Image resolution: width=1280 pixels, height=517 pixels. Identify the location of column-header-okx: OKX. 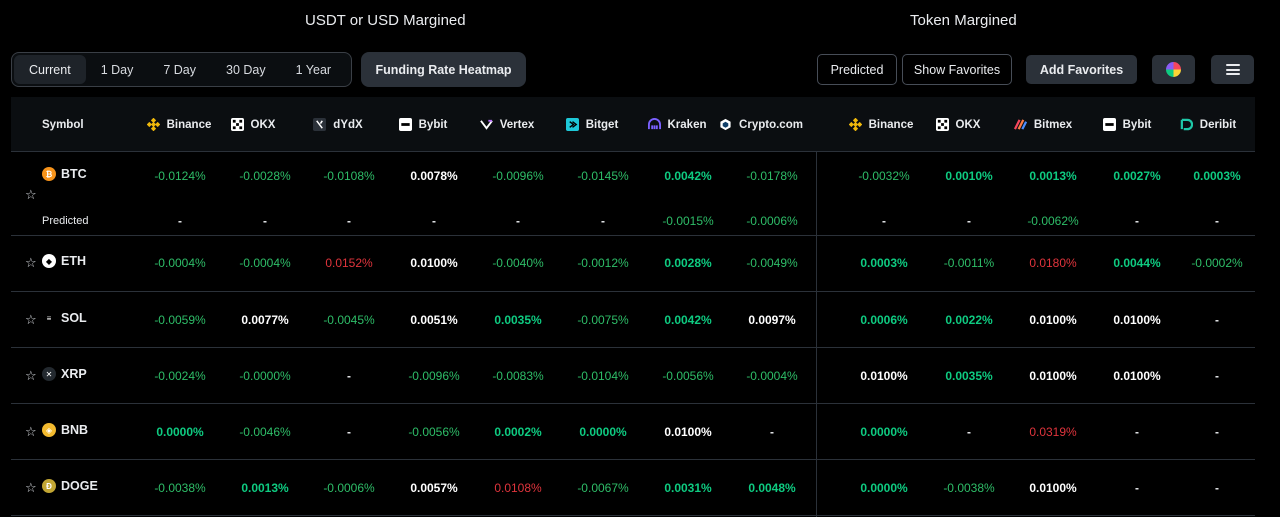
(253, 124).